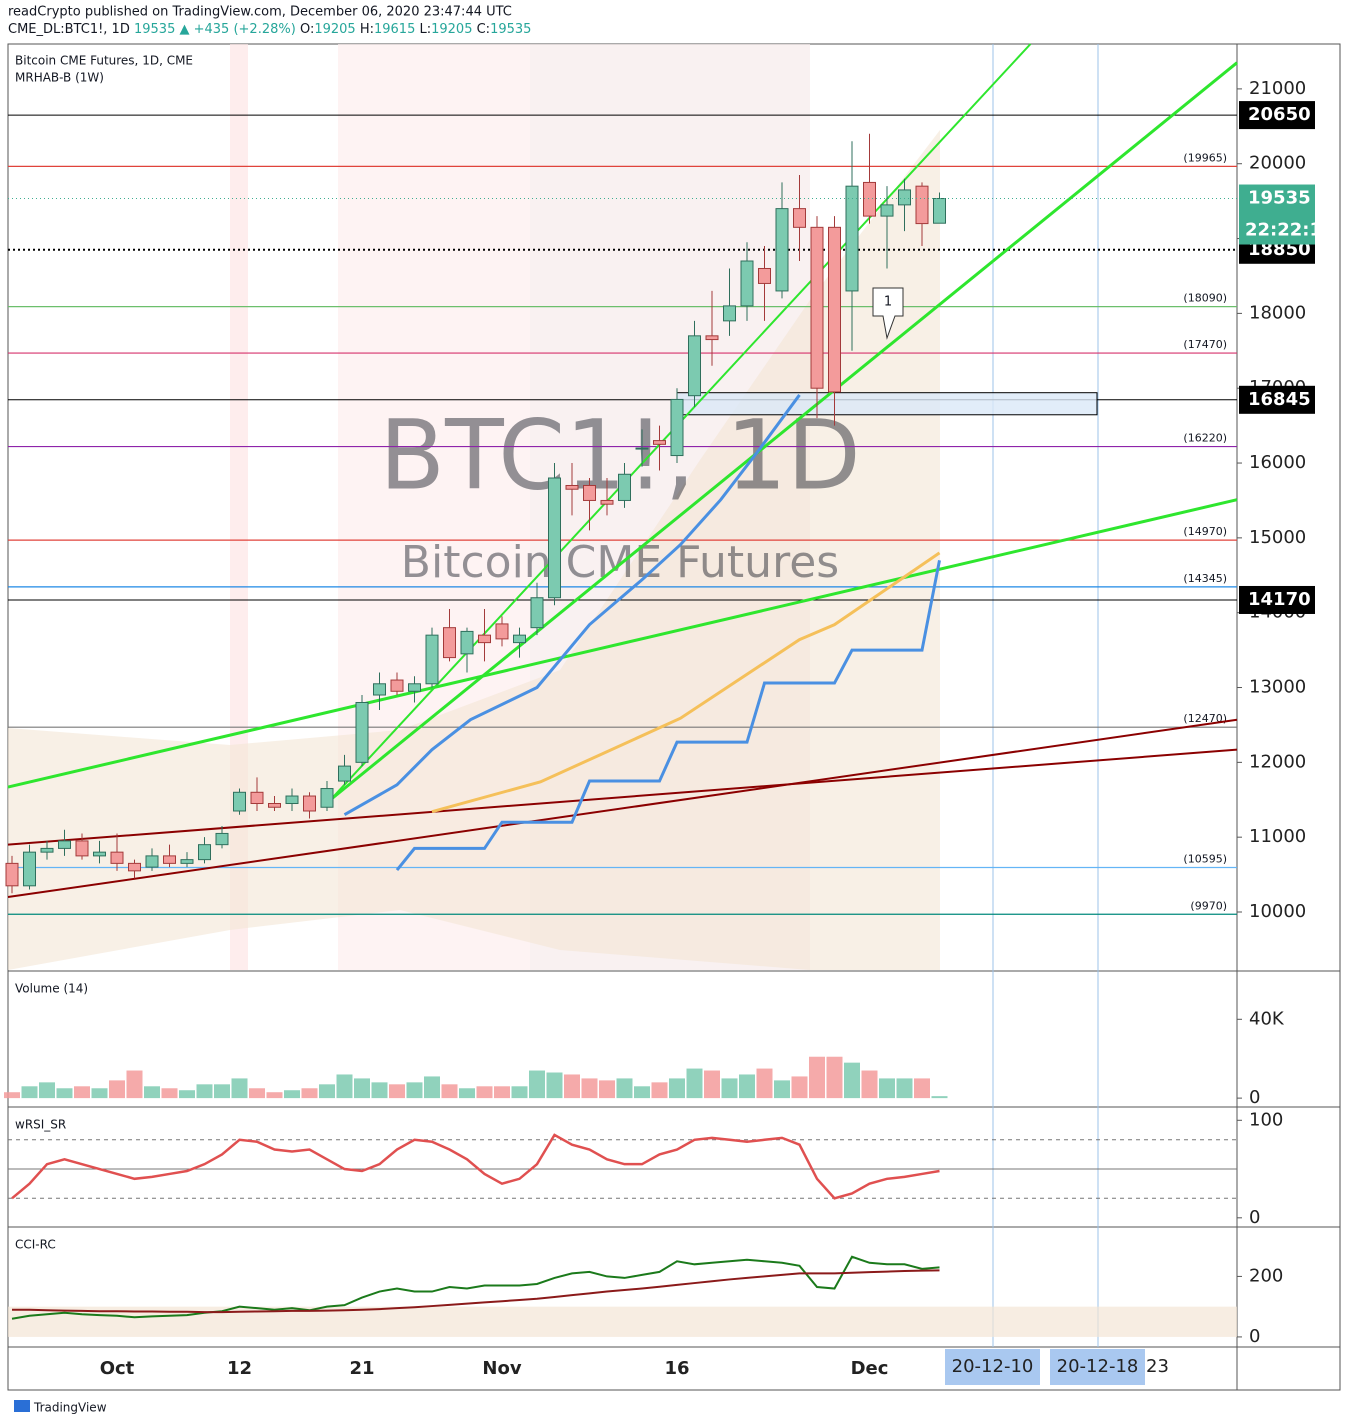  Describe the element at coordinates (870, 1368) in the screenshot. I see `x-tick-label: Dec` at that location.